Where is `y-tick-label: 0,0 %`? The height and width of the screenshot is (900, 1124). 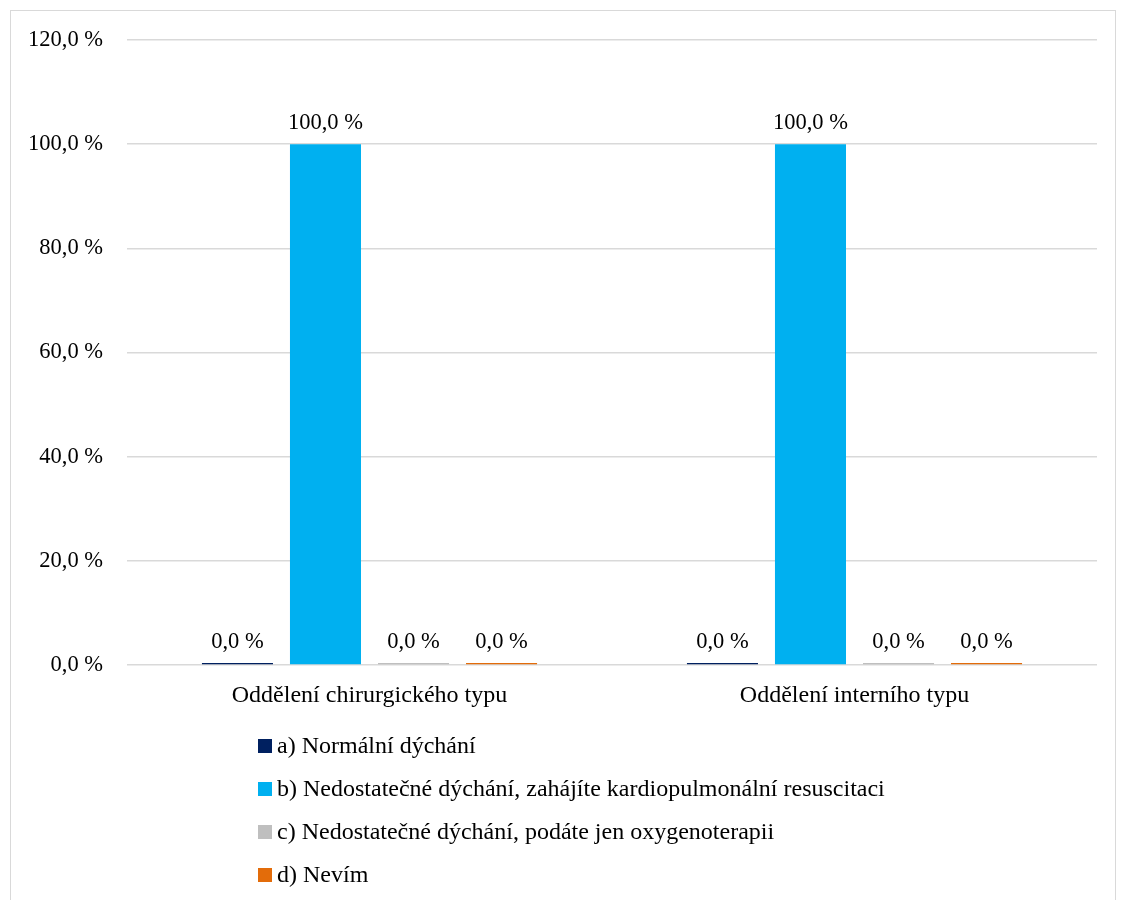
y-tick-label: 0,0 % is located at coordinates (76, 663).